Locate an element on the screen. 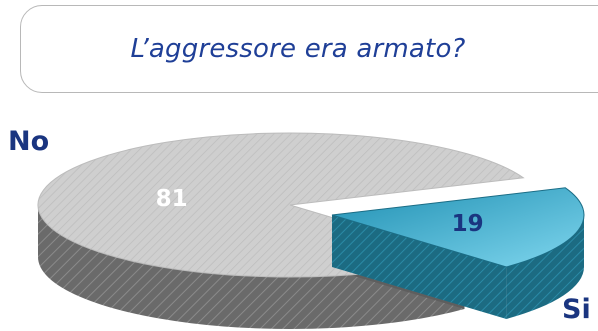  category-label-no: No is located at coordinates (29, 141).